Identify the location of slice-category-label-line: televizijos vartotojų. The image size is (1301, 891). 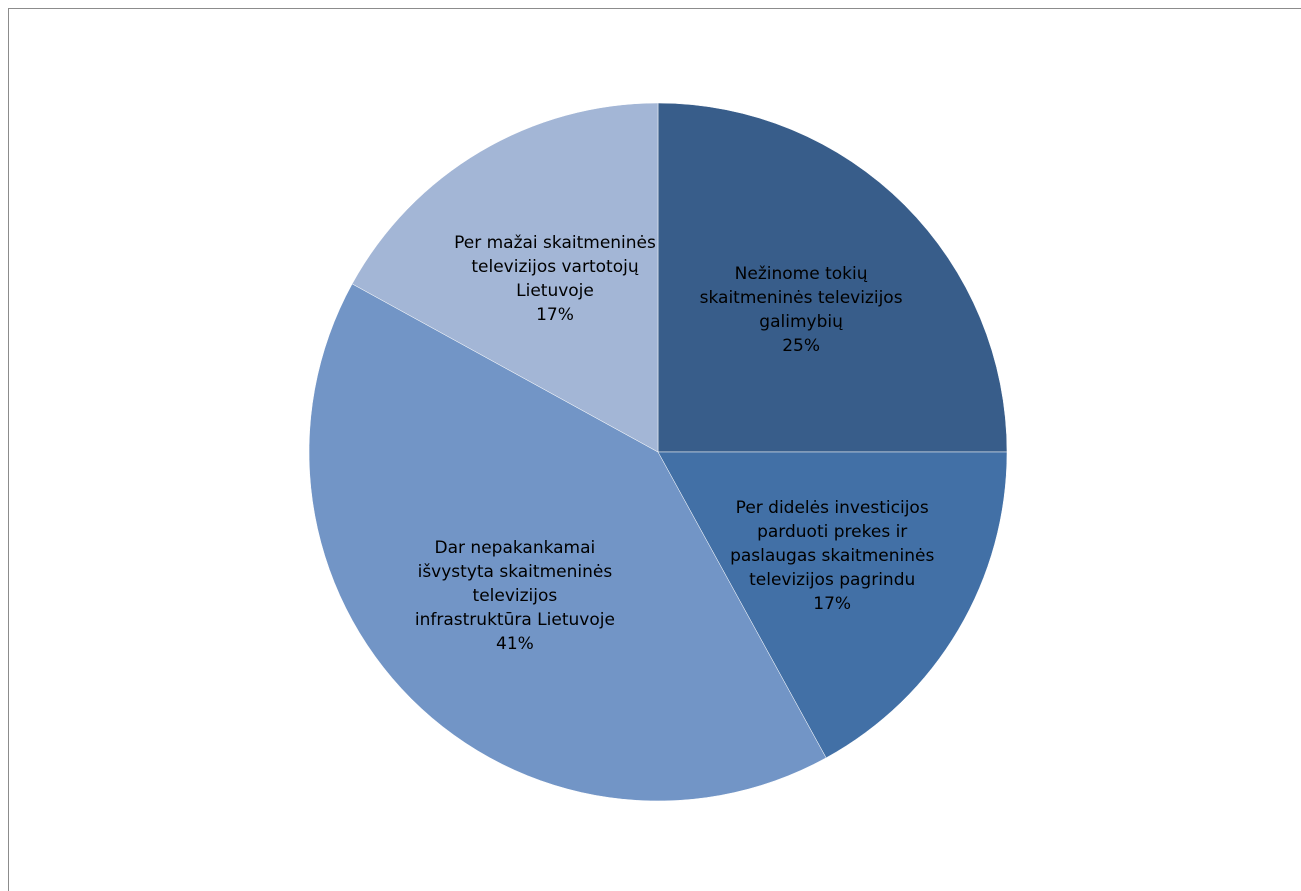
(554, 267).